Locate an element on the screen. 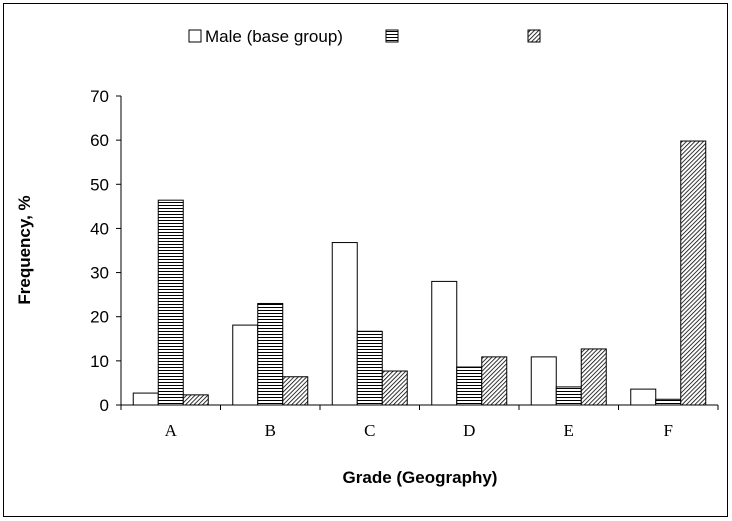  legend: Male (base group) is located at coordinates (364, 36).